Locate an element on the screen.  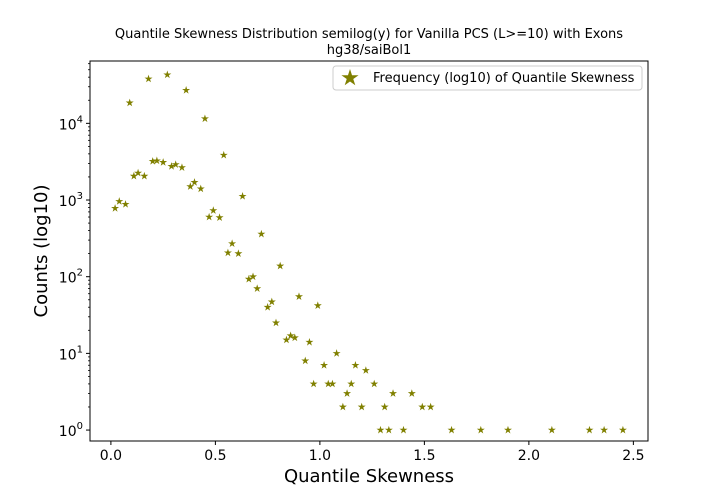
x-tick-label-4: 2.0 is located at coordinates (529, 456).